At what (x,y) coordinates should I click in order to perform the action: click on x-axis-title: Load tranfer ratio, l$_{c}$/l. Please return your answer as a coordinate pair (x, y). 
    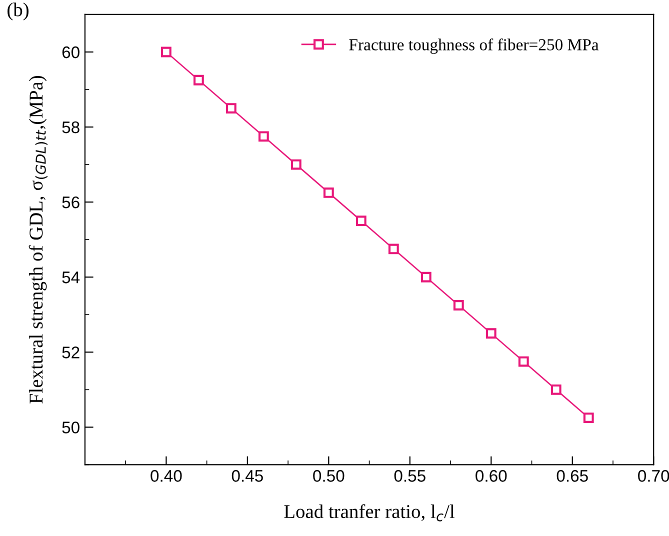
    Looking at the image, I should click on (369, 513).